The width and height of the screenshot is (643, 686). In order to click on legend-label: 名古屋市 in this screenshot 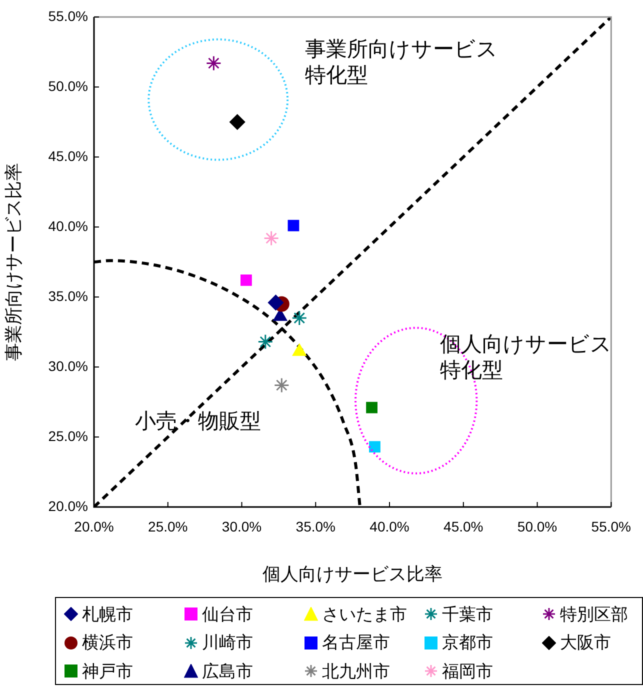, I will do `click(356, 643)`.